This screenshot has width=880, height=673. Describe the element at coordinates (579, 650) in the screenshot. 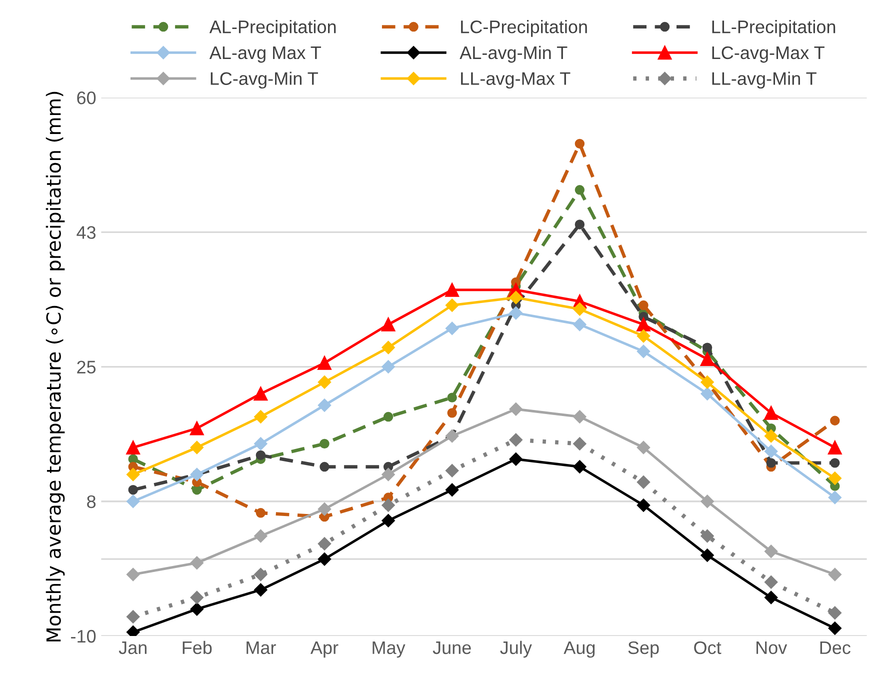

I see `x-tick-label: Aug` at that location.